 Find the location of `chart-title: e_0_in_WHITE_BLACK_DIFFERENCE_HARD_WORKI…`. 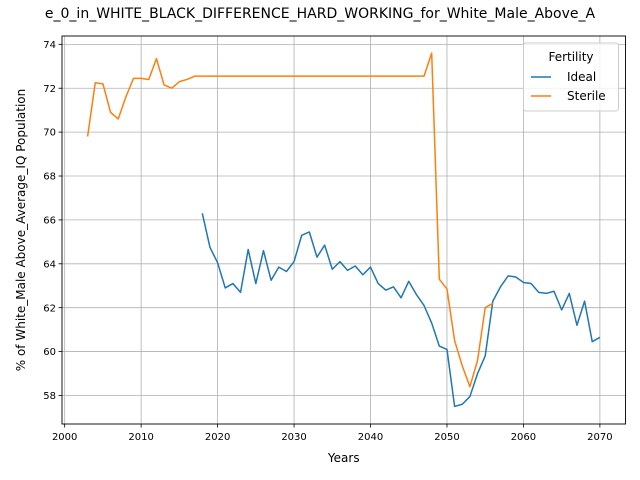

chart-title: e_0_in_WHITE_BLACK_DIFFERENCE_HARD_WORKI… is located at coordinates (320, 14).